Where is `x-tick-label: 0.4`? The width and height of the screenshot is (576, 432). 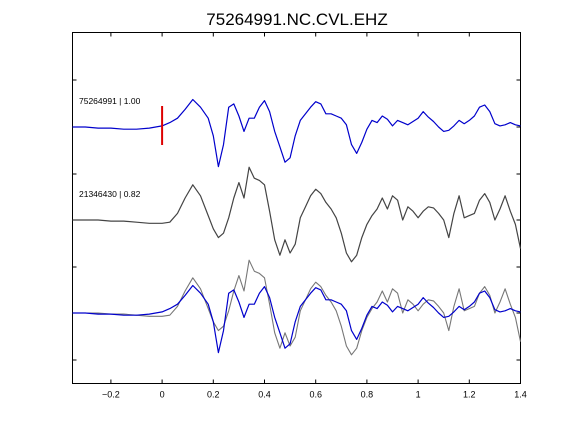
x-tick-label: 0.4 is located at coordinates (264, 395).